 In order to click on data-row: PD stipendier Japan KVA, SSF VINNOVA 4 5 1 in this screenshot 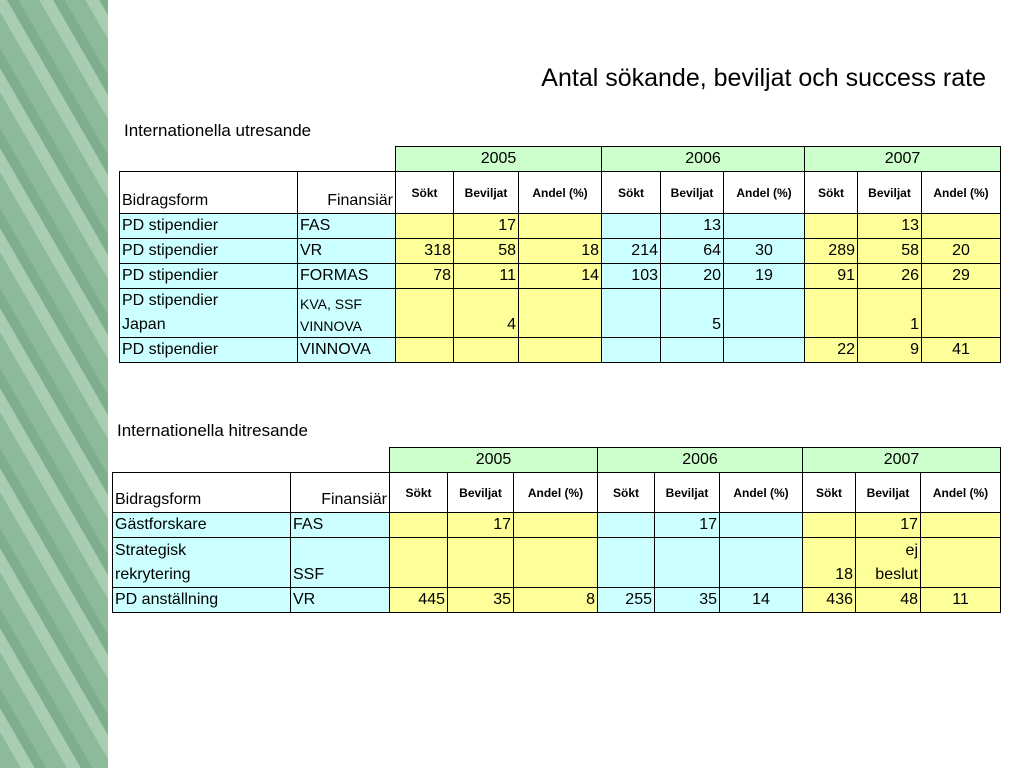, I will do `click(560, 313)`.